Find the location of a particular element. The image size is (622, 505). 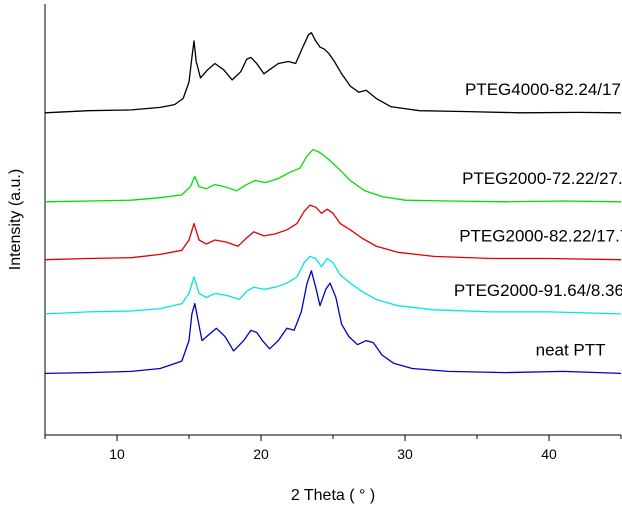

series-label-3: PTEG2000-82.22/17.78 is located at coordinates (540, 236).